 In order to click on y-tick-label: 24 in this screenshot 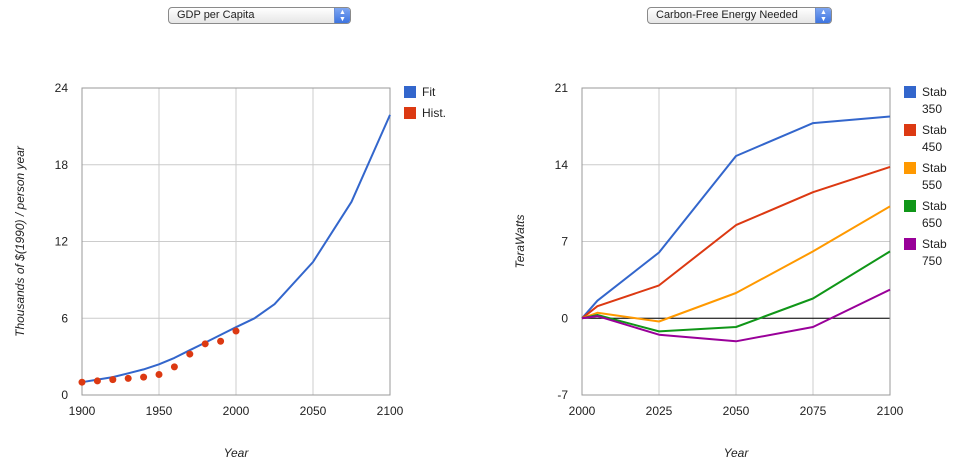, I will do `click(62, 88)`.